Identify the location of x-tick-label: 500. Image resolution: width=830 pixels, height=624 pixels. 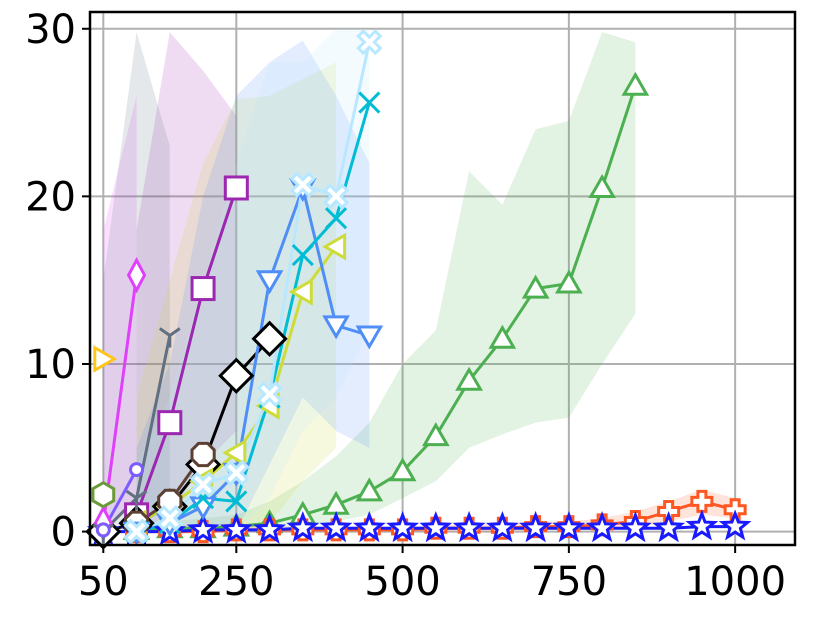
(402, 582).